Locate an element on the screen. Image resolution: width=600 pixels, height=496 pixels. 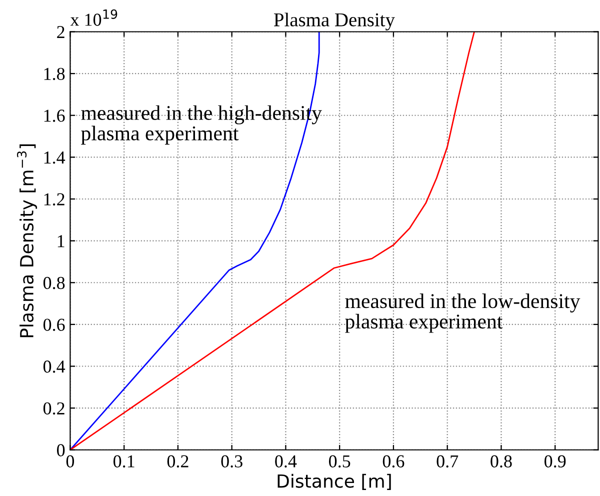
y-tick-label: 2 is located at coordinates (60, 32).